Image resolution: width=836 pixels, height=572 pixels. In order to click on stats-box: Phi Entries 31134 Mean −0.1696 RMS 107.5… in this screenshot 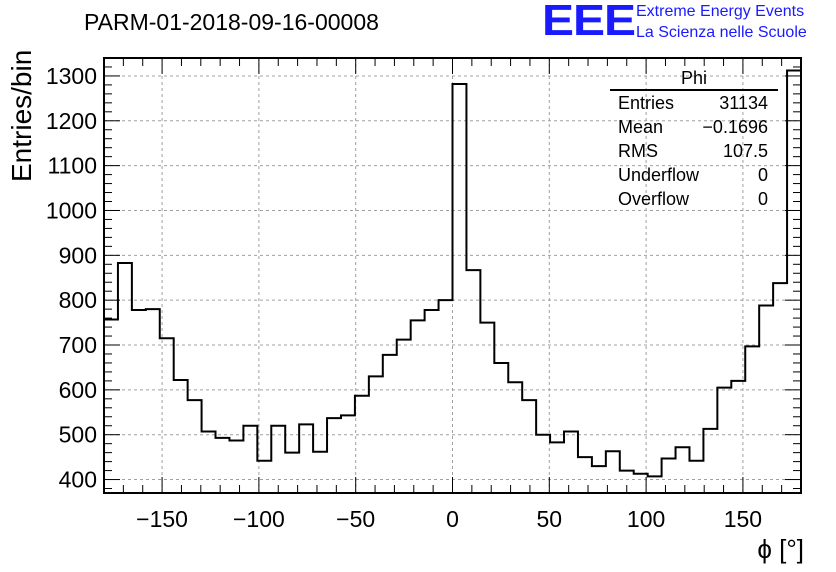, I will do `click(694, 139)`.